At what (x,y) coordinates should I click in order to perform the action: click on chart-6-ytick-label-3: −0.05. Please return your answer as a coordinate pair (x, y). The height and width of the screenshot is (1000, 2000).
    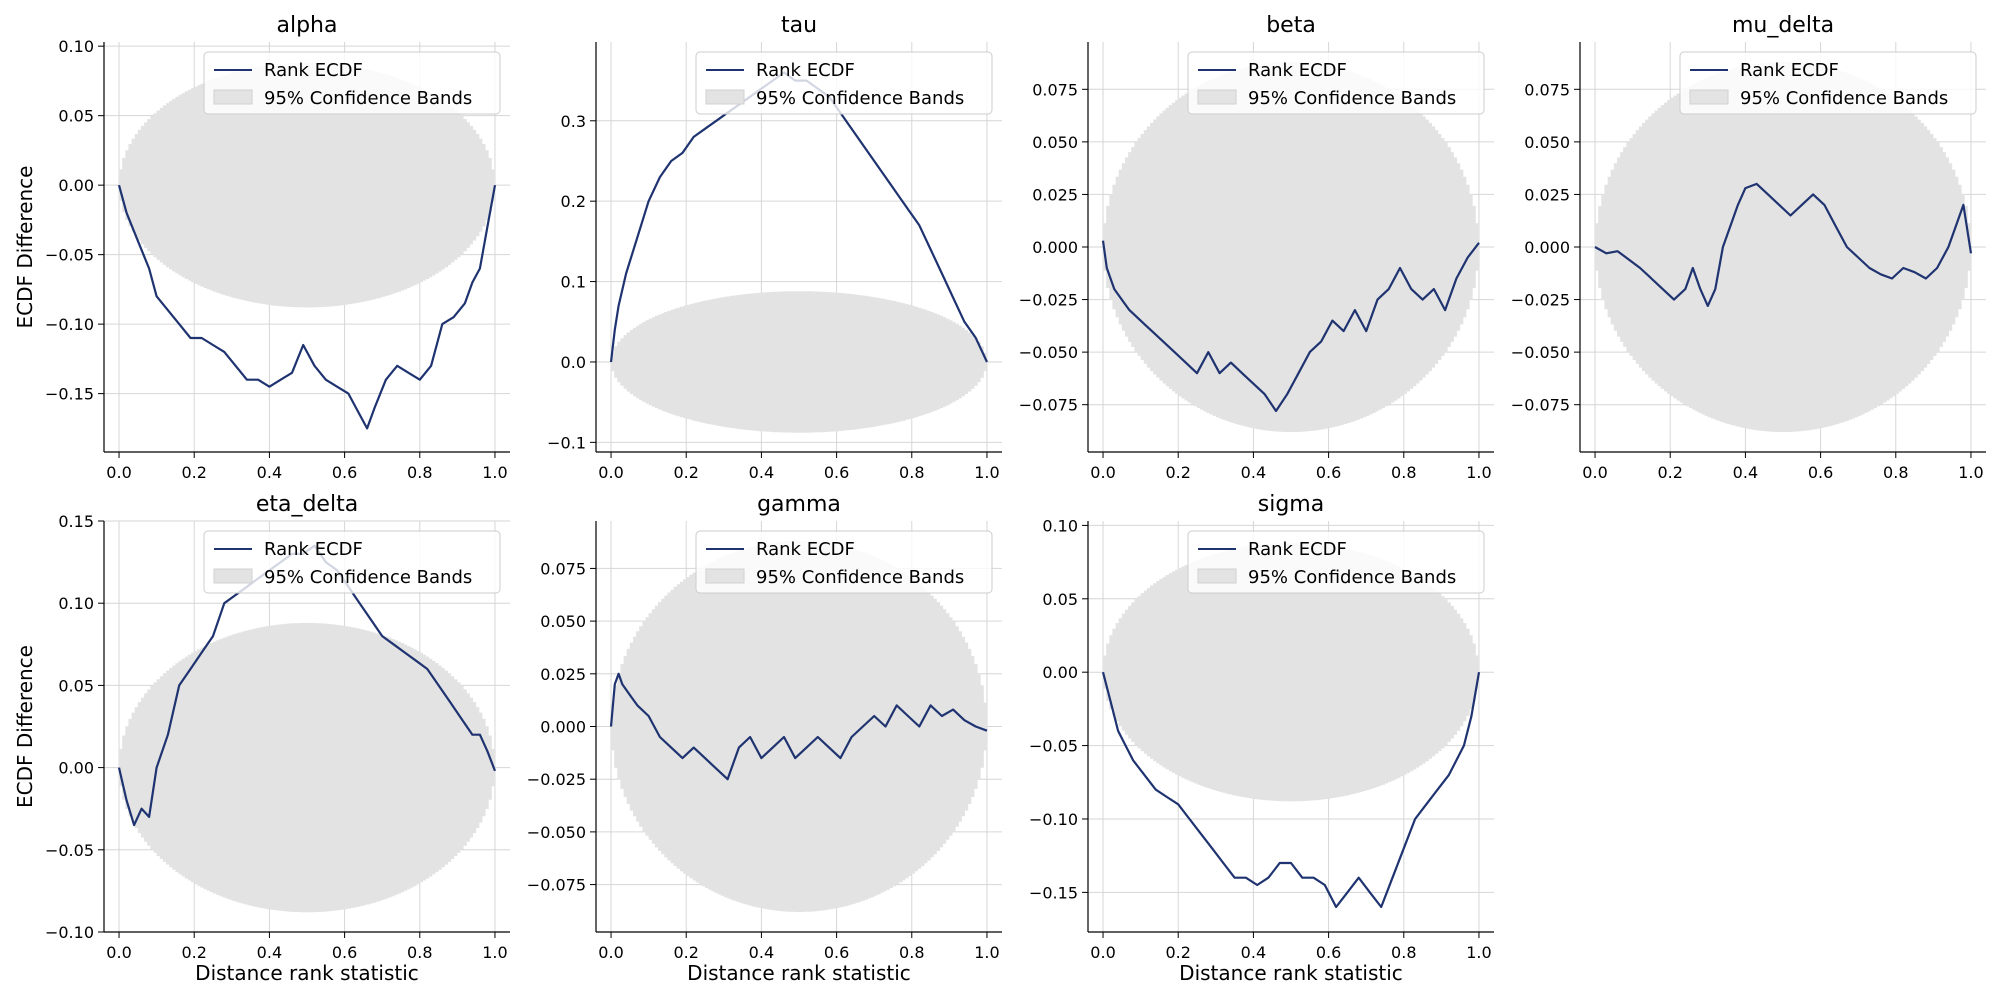
    Looking at the image, I should click on (1053, 746).